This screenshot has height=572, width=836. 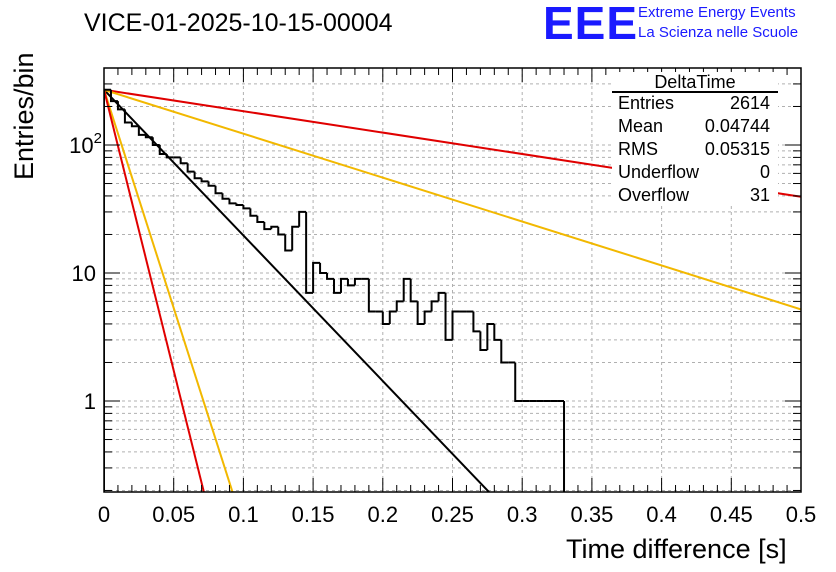 What do you see at coordinates (731, 514) in the screenshot?
I see `x-tick-label: 0.45` at bounding box center [731, 514].